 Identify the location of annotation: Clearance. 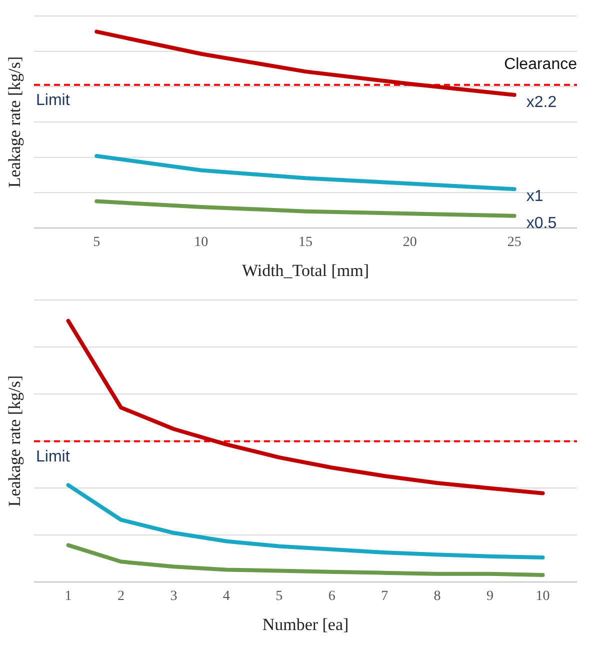
(540, 65).